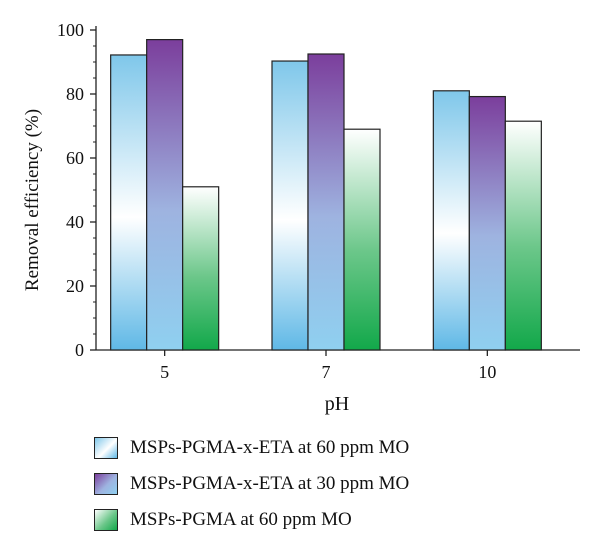 The width and height of the screenshot is (600, 549). Describe the element at coordinates (70, 30) in the screenshot. I see `y-tick-label: 100` at that location.